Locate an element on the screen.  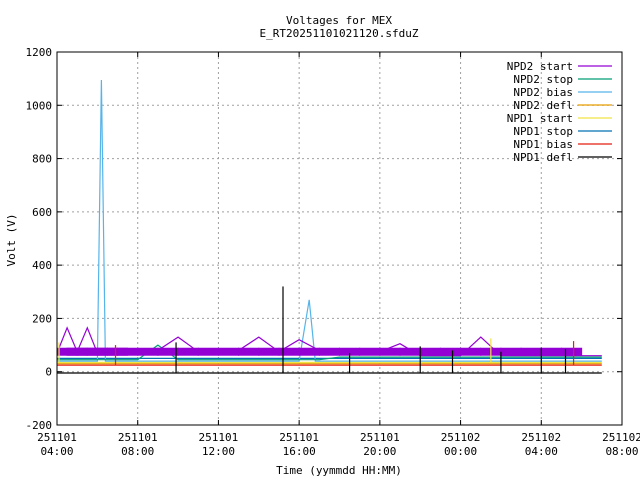
y-tick-label: 600 is located at coordinates (42, 212).